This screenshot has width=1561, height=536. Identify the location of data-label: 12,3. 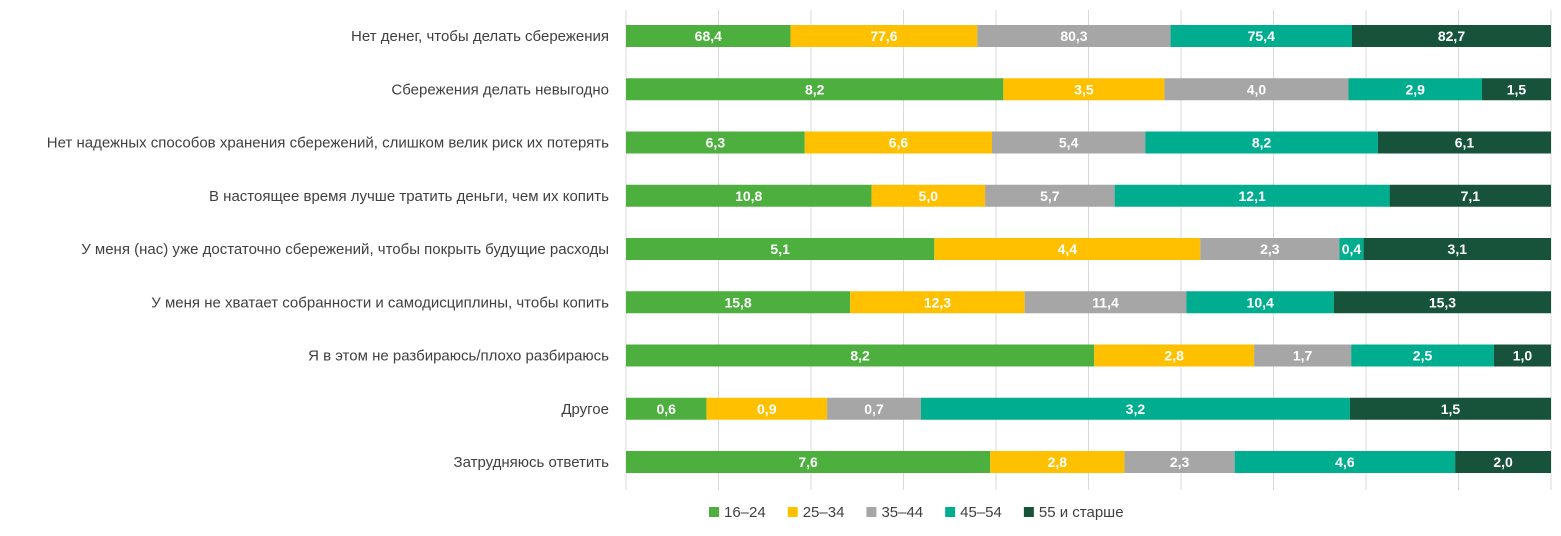
(937, 302).